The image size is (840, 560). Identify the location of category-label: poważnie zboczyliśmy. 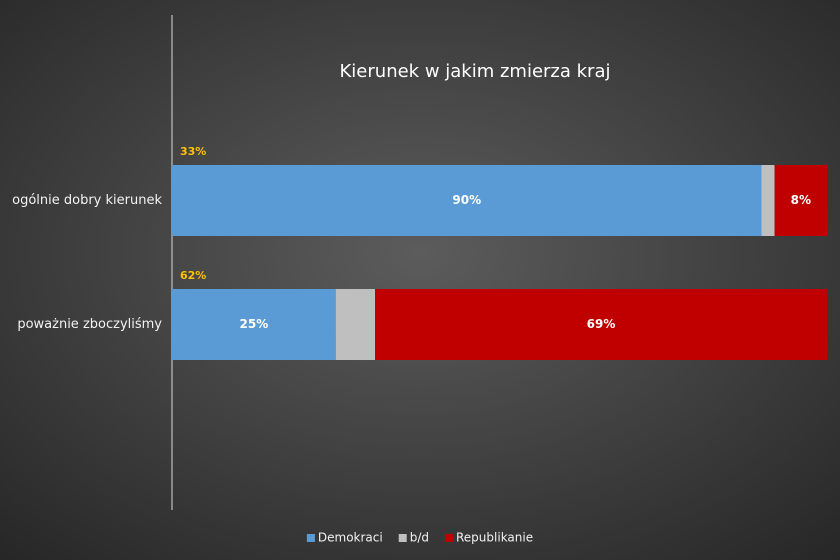
(89, 324).